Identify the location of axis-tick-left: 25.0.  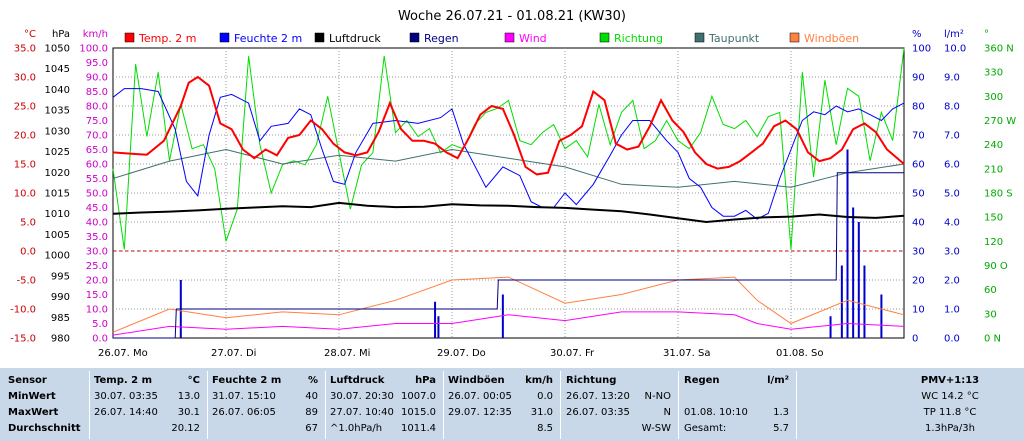
(25, 107).